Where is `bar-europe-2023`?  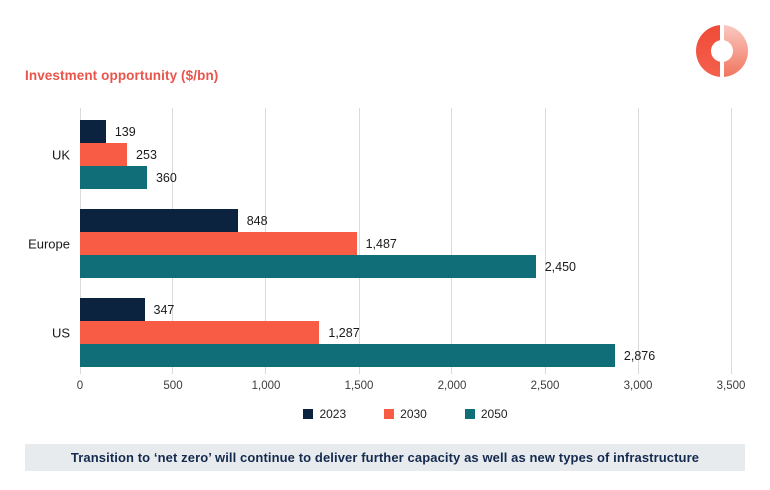 bar-europe-2023 is located at coordinates (159, 220).